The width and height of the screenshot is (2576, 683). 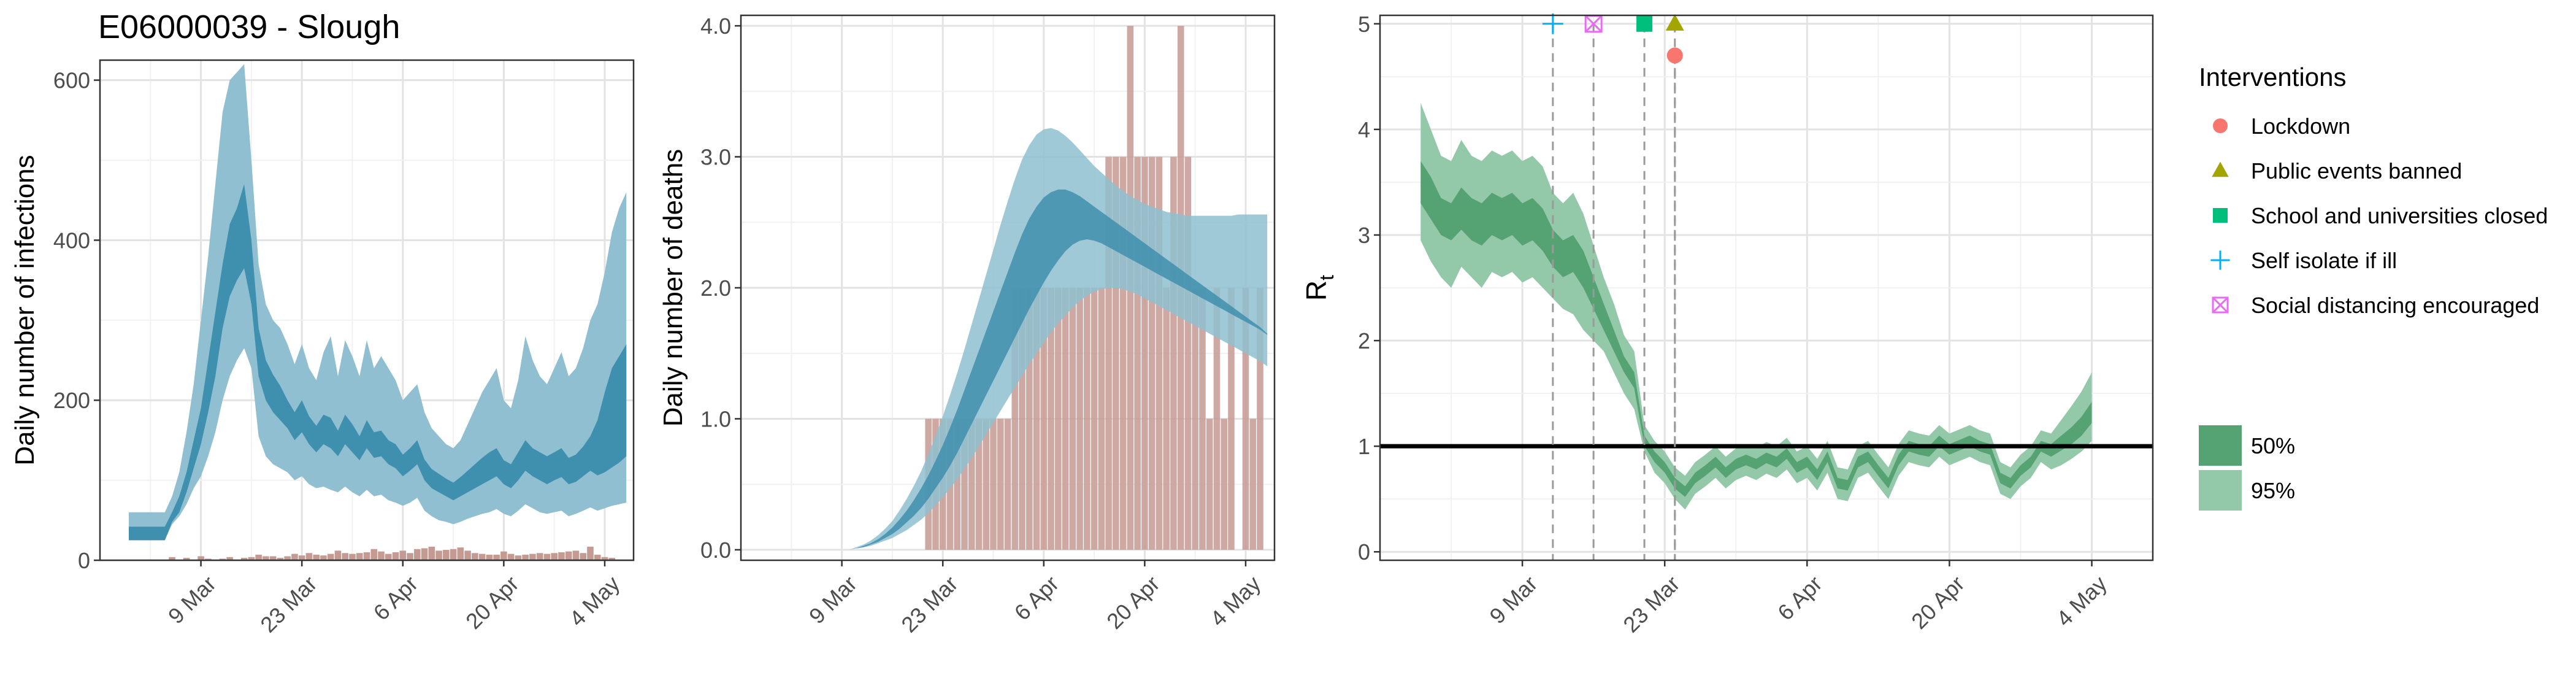 I want to click on y-tick-label: 3.0, so click(x=715, y=157).